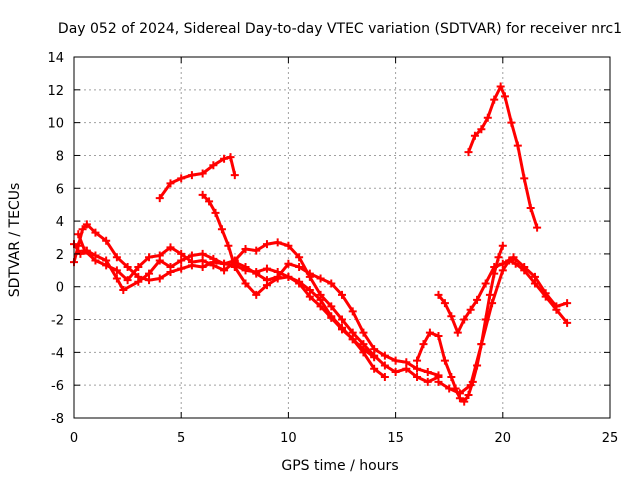 The image size is (640, 480). I want to click on series-line-track-e, so click(197, 177).